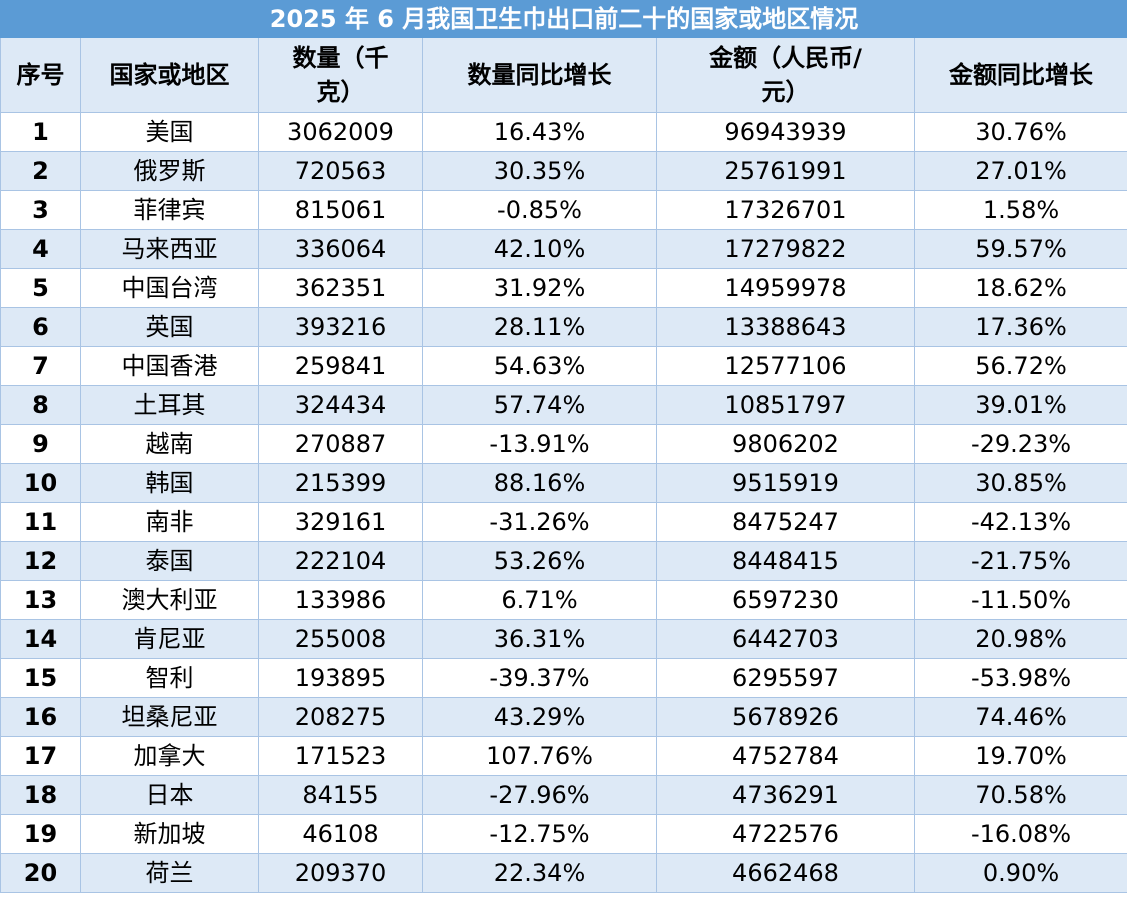 The height and width of the screenshot is (905, 1127). Describe the element at coordinates (40, 600) in the screenshot. I see `cell-seq: 13` at that location.